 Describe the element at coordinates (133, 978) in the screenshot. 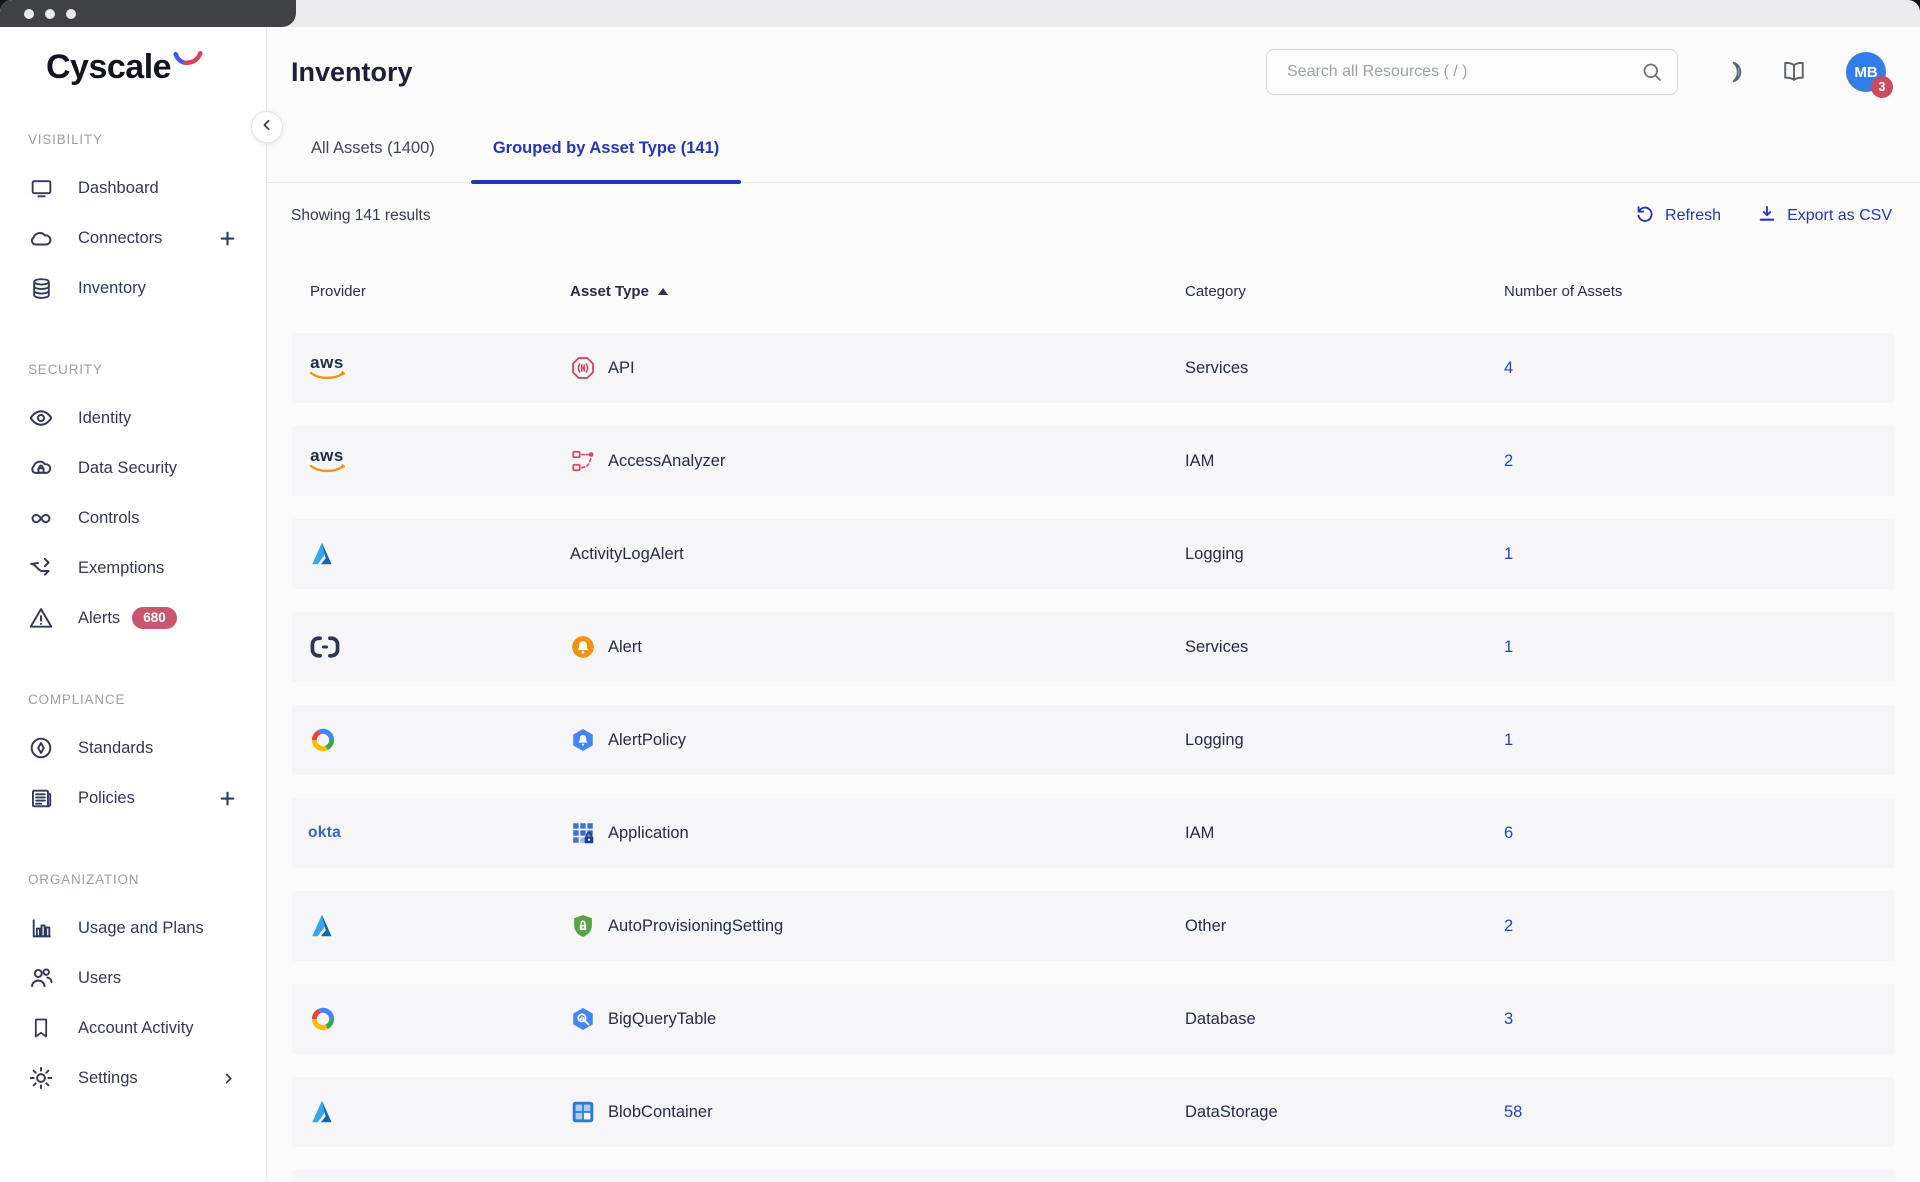

I see `sidebar-item-users: Users` at that location.